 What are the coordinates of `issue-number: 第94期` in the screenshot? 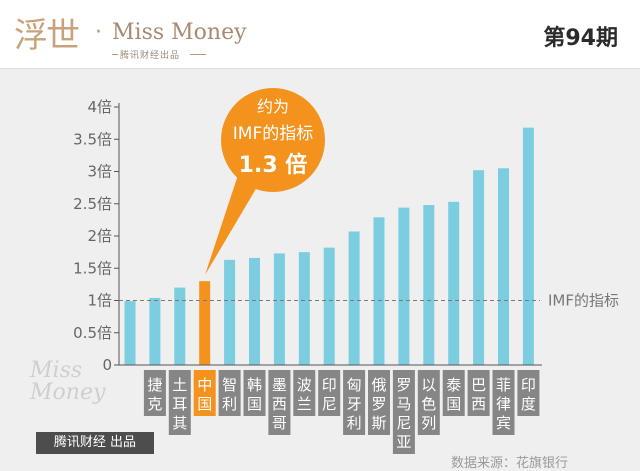 It's located at (580, 38).